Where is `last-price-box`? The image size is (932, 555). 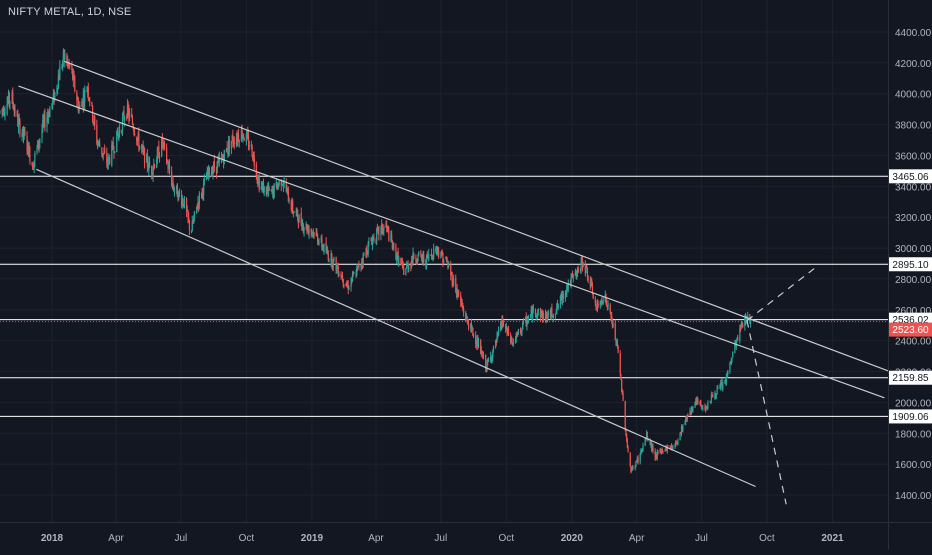
last-price-box is located at coordinates (910, 329).